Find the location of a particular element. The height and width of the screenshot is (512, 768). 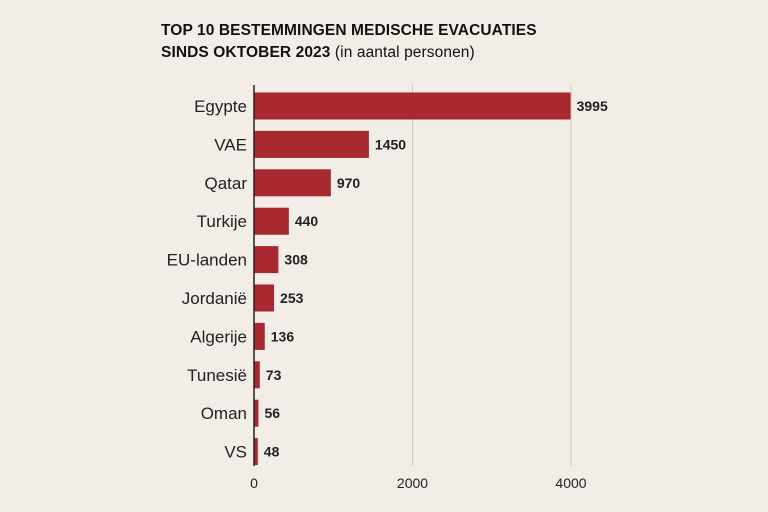

value-label: 48 is located at coordinates (272, 452).